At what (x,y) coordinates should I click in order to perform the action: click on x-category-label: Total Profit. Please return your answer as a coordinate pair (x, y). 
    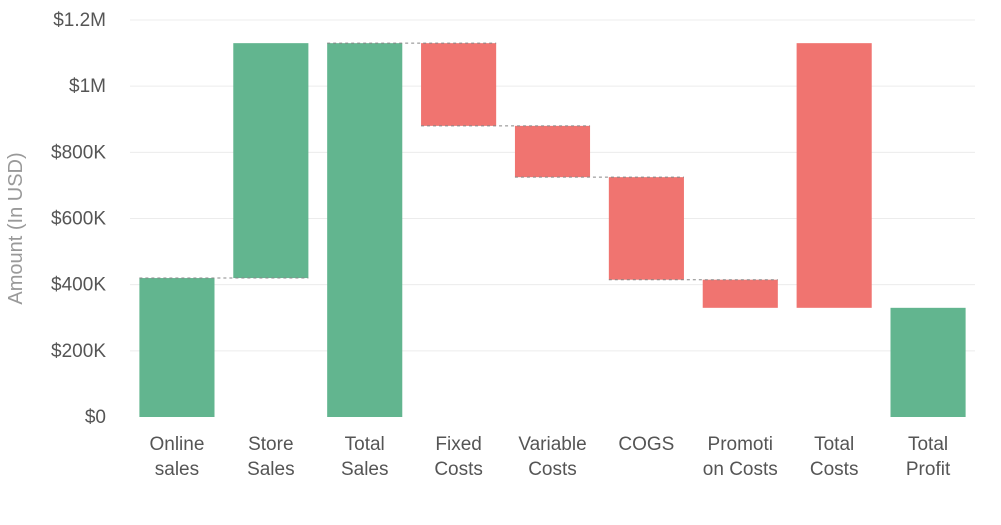
    Looking at the image, I should click on (928, 457).